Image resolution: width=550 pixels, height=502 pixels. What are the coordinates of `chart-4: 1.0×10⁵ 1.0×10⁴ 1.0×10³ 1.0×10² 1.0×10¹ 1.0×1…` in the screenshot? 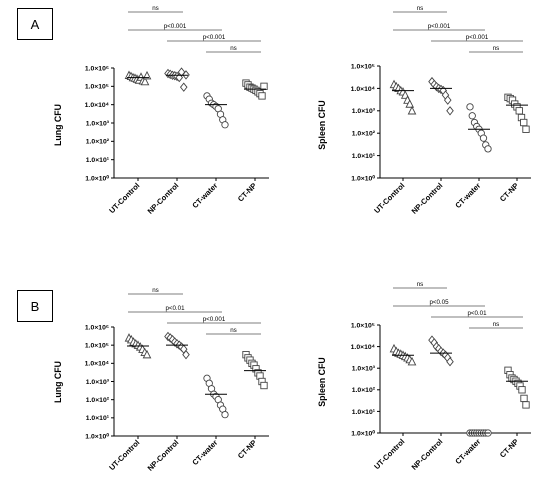 It's located at (424, 376).